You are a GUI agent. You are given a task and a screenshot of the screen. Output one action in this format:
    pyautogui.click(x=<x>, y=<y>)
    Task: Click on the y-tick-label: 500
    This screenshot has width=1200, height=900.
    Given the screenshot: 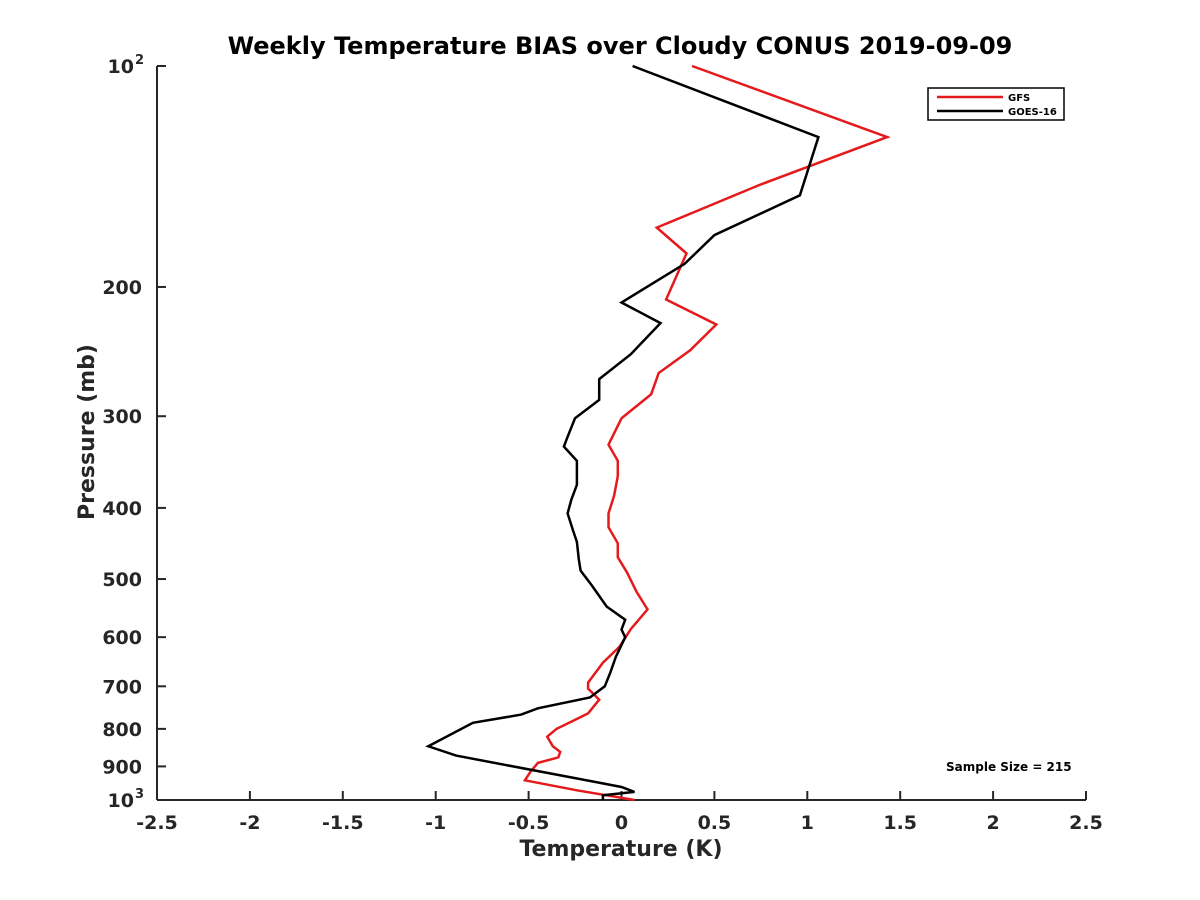 What is the action you would take?
    pyautogui.click(x=122, y=580)
    